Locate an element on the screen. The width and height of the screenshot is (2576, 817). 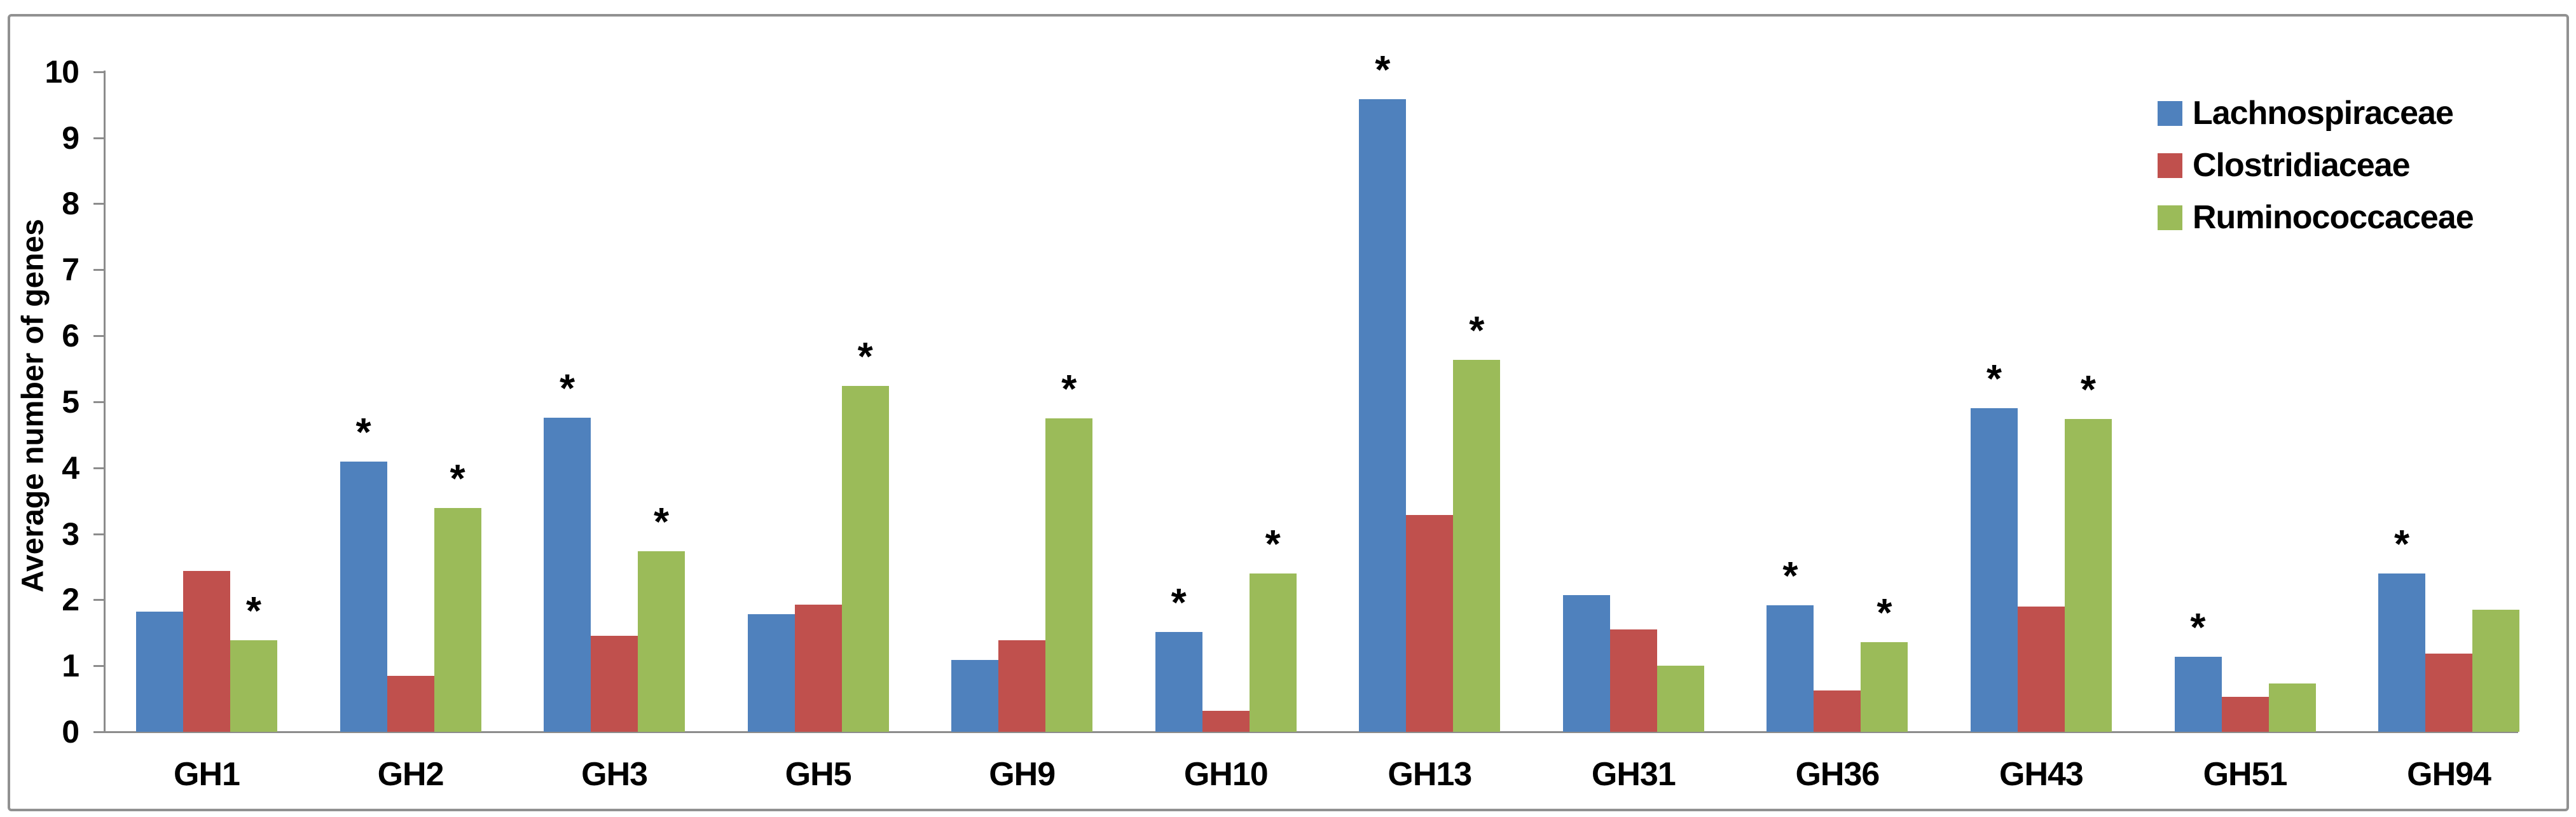
bar-Clostridiaceae-GH2 is located at coordinates (410, 703).